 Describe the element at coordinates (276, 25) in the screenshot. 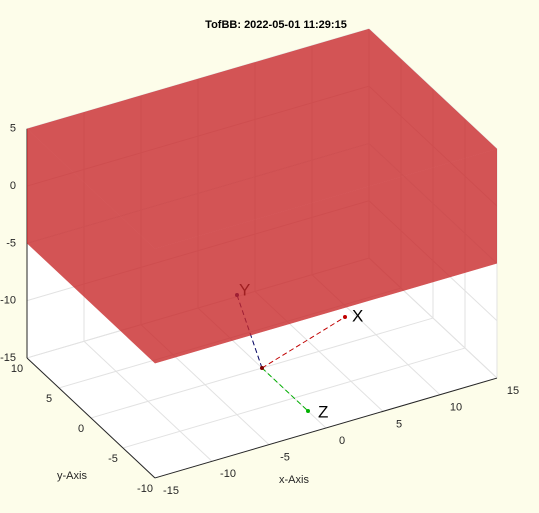

I see `chart-title: TofBB: 2022-05-01 11:29:15` at that location.